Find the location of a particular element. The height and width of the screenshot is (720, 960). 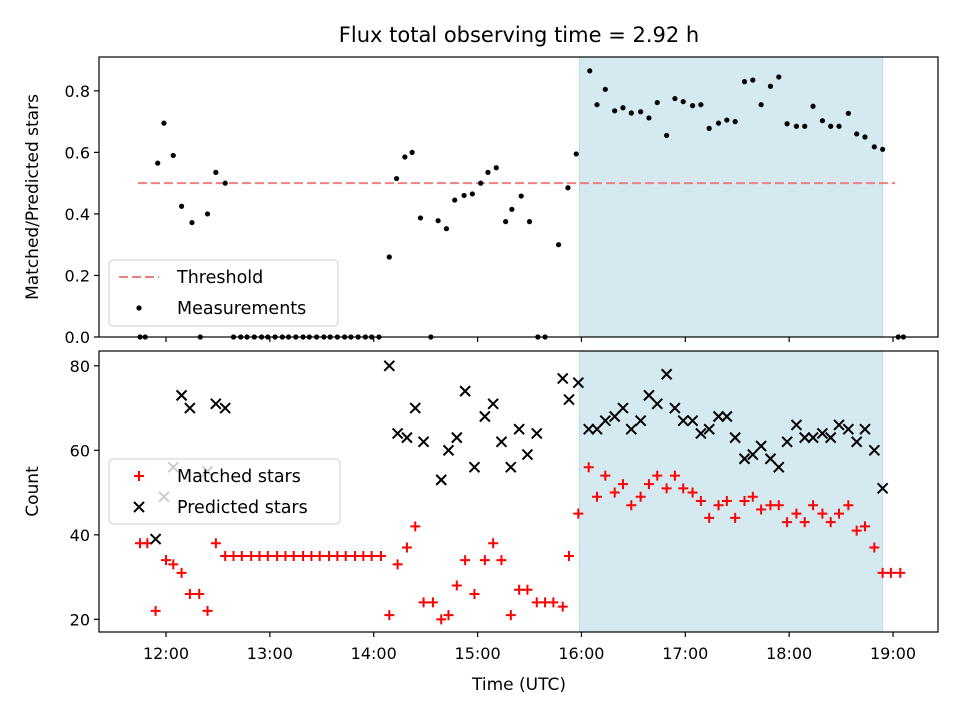

y-tick-label: 0.0 is located at coordinates (77, 337).